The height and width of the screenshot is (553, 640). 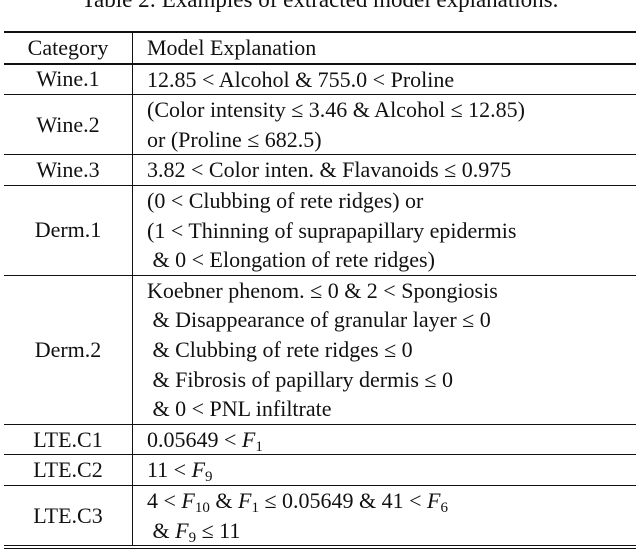 What do you see at coordinates (300, 379) in the screenshot?
I see `explanation-text: & Fibrosis of papillary dermis ≤ 0` at bounding box center [300, 379].